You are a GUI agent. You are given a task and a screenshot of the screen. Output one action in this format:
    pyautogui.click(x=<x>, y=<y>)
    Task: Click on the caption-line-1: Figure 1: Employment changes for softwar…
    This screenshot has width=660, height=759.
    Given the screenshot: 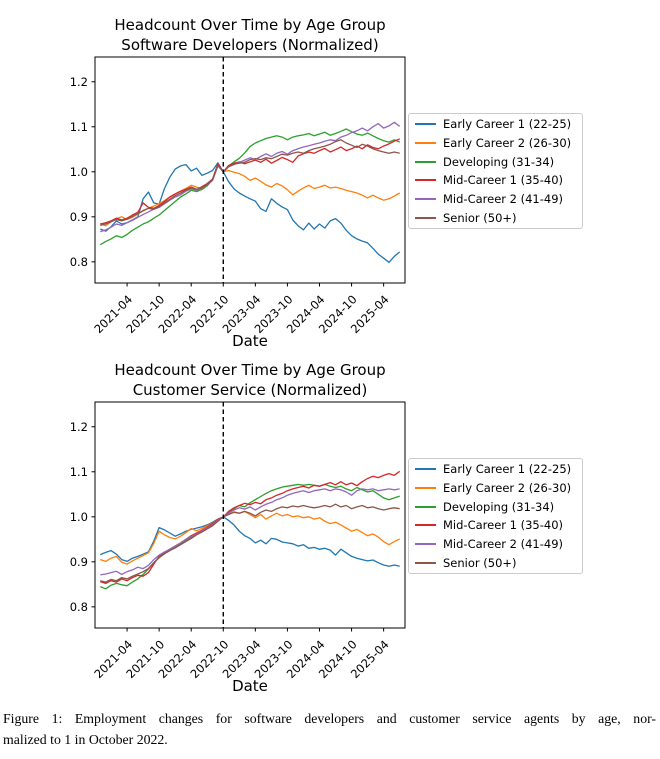 What is the action you would take?
    pyautogui.click(x=329, y=718)
    